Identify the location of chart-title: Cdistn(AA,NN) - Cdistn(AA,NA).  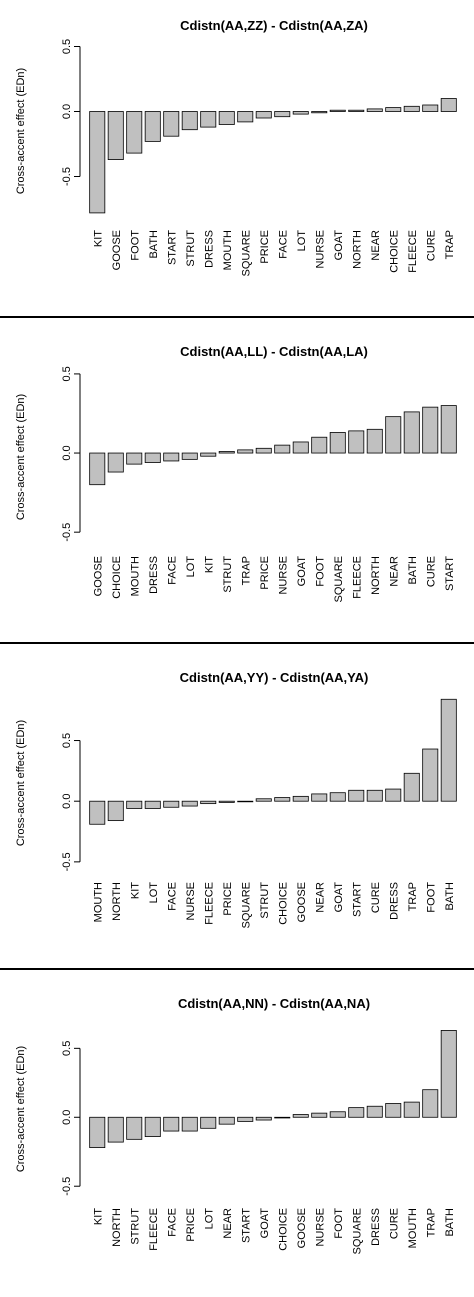
(274, 1003).